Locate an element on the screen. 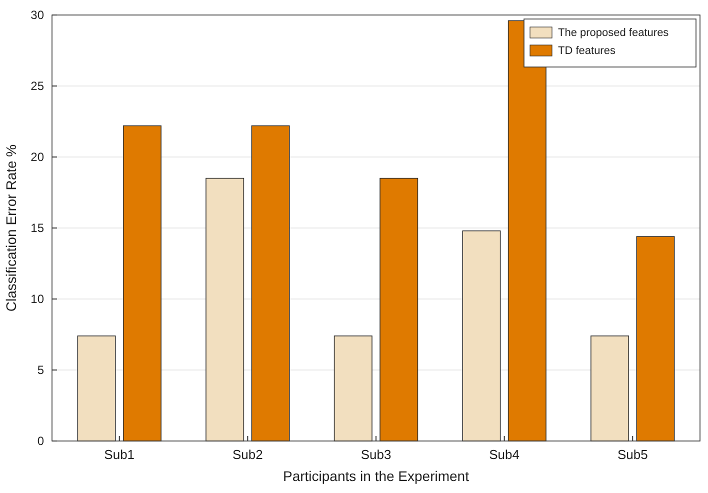 The height and width of the screenshot is (493, 708). y-tick-label: 20 is located at coordinates (37, 157).